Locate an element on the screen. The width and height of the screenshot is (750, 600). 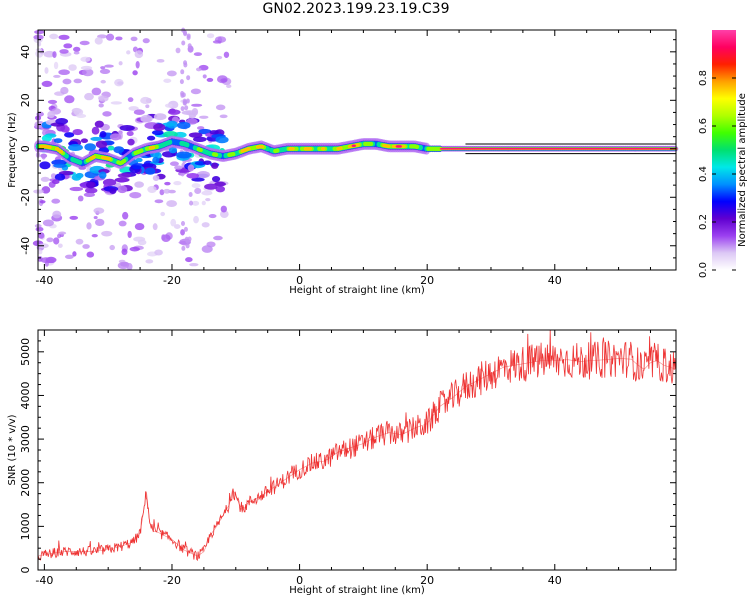
colorbar-tick-label: 0.0 is located at coordinates (703, 270).